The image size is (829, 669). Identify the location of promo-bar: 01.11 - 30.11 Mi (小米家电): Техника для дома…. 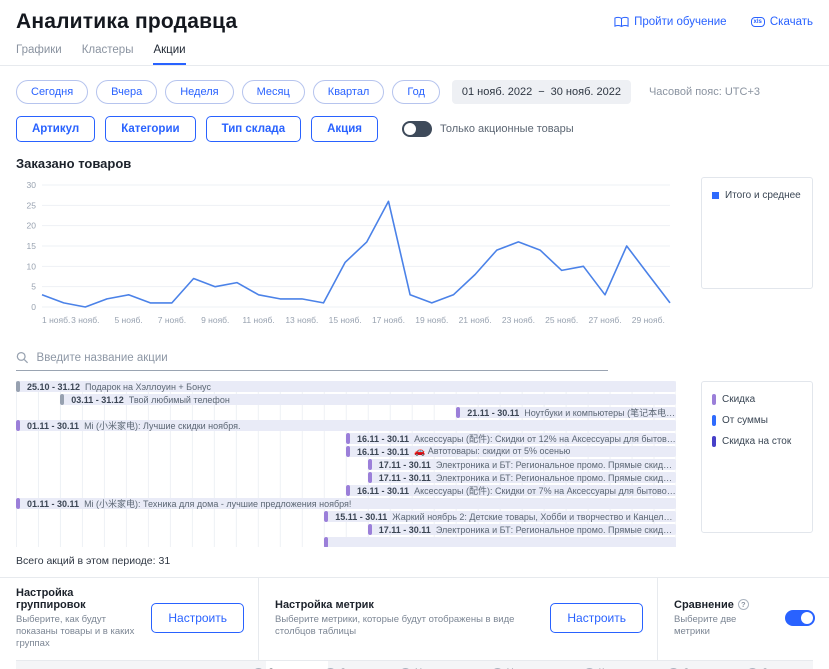
(346, 503).